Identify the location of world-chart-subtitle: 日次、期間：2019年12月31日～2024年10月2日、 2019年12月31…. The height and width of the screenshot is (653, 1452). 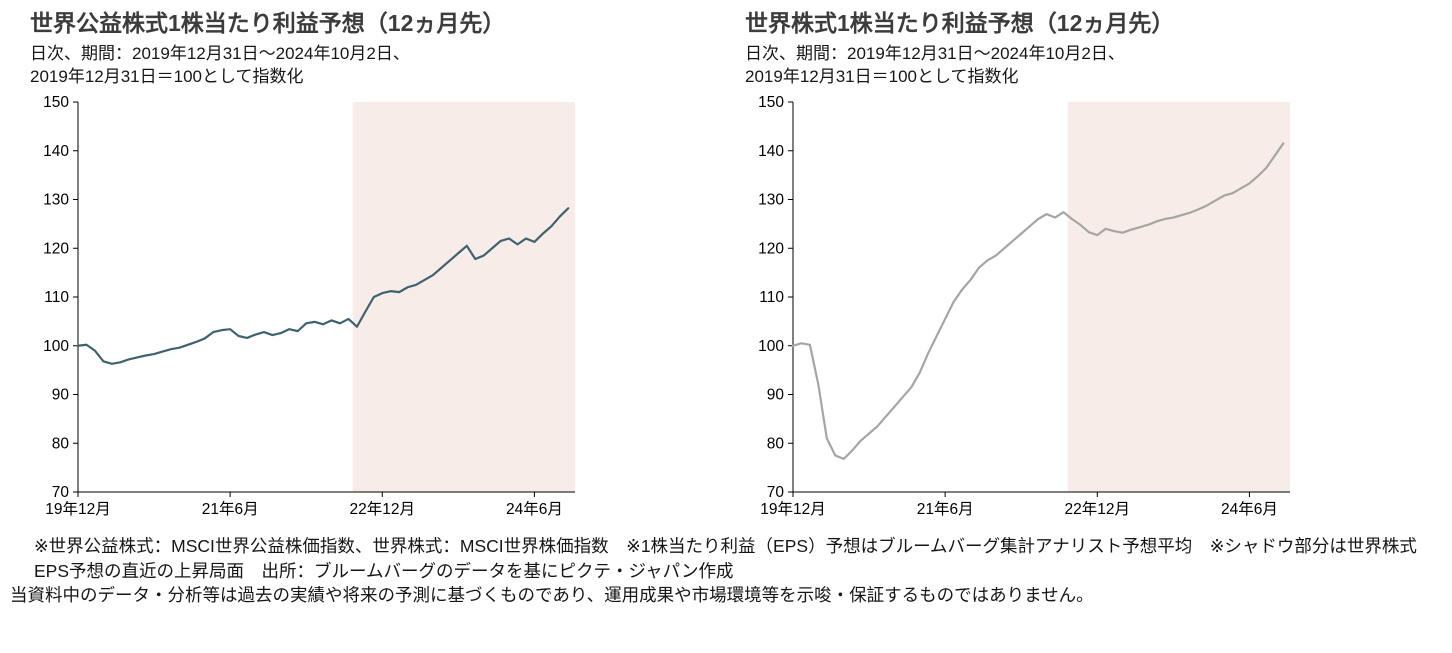
(1027, 66).